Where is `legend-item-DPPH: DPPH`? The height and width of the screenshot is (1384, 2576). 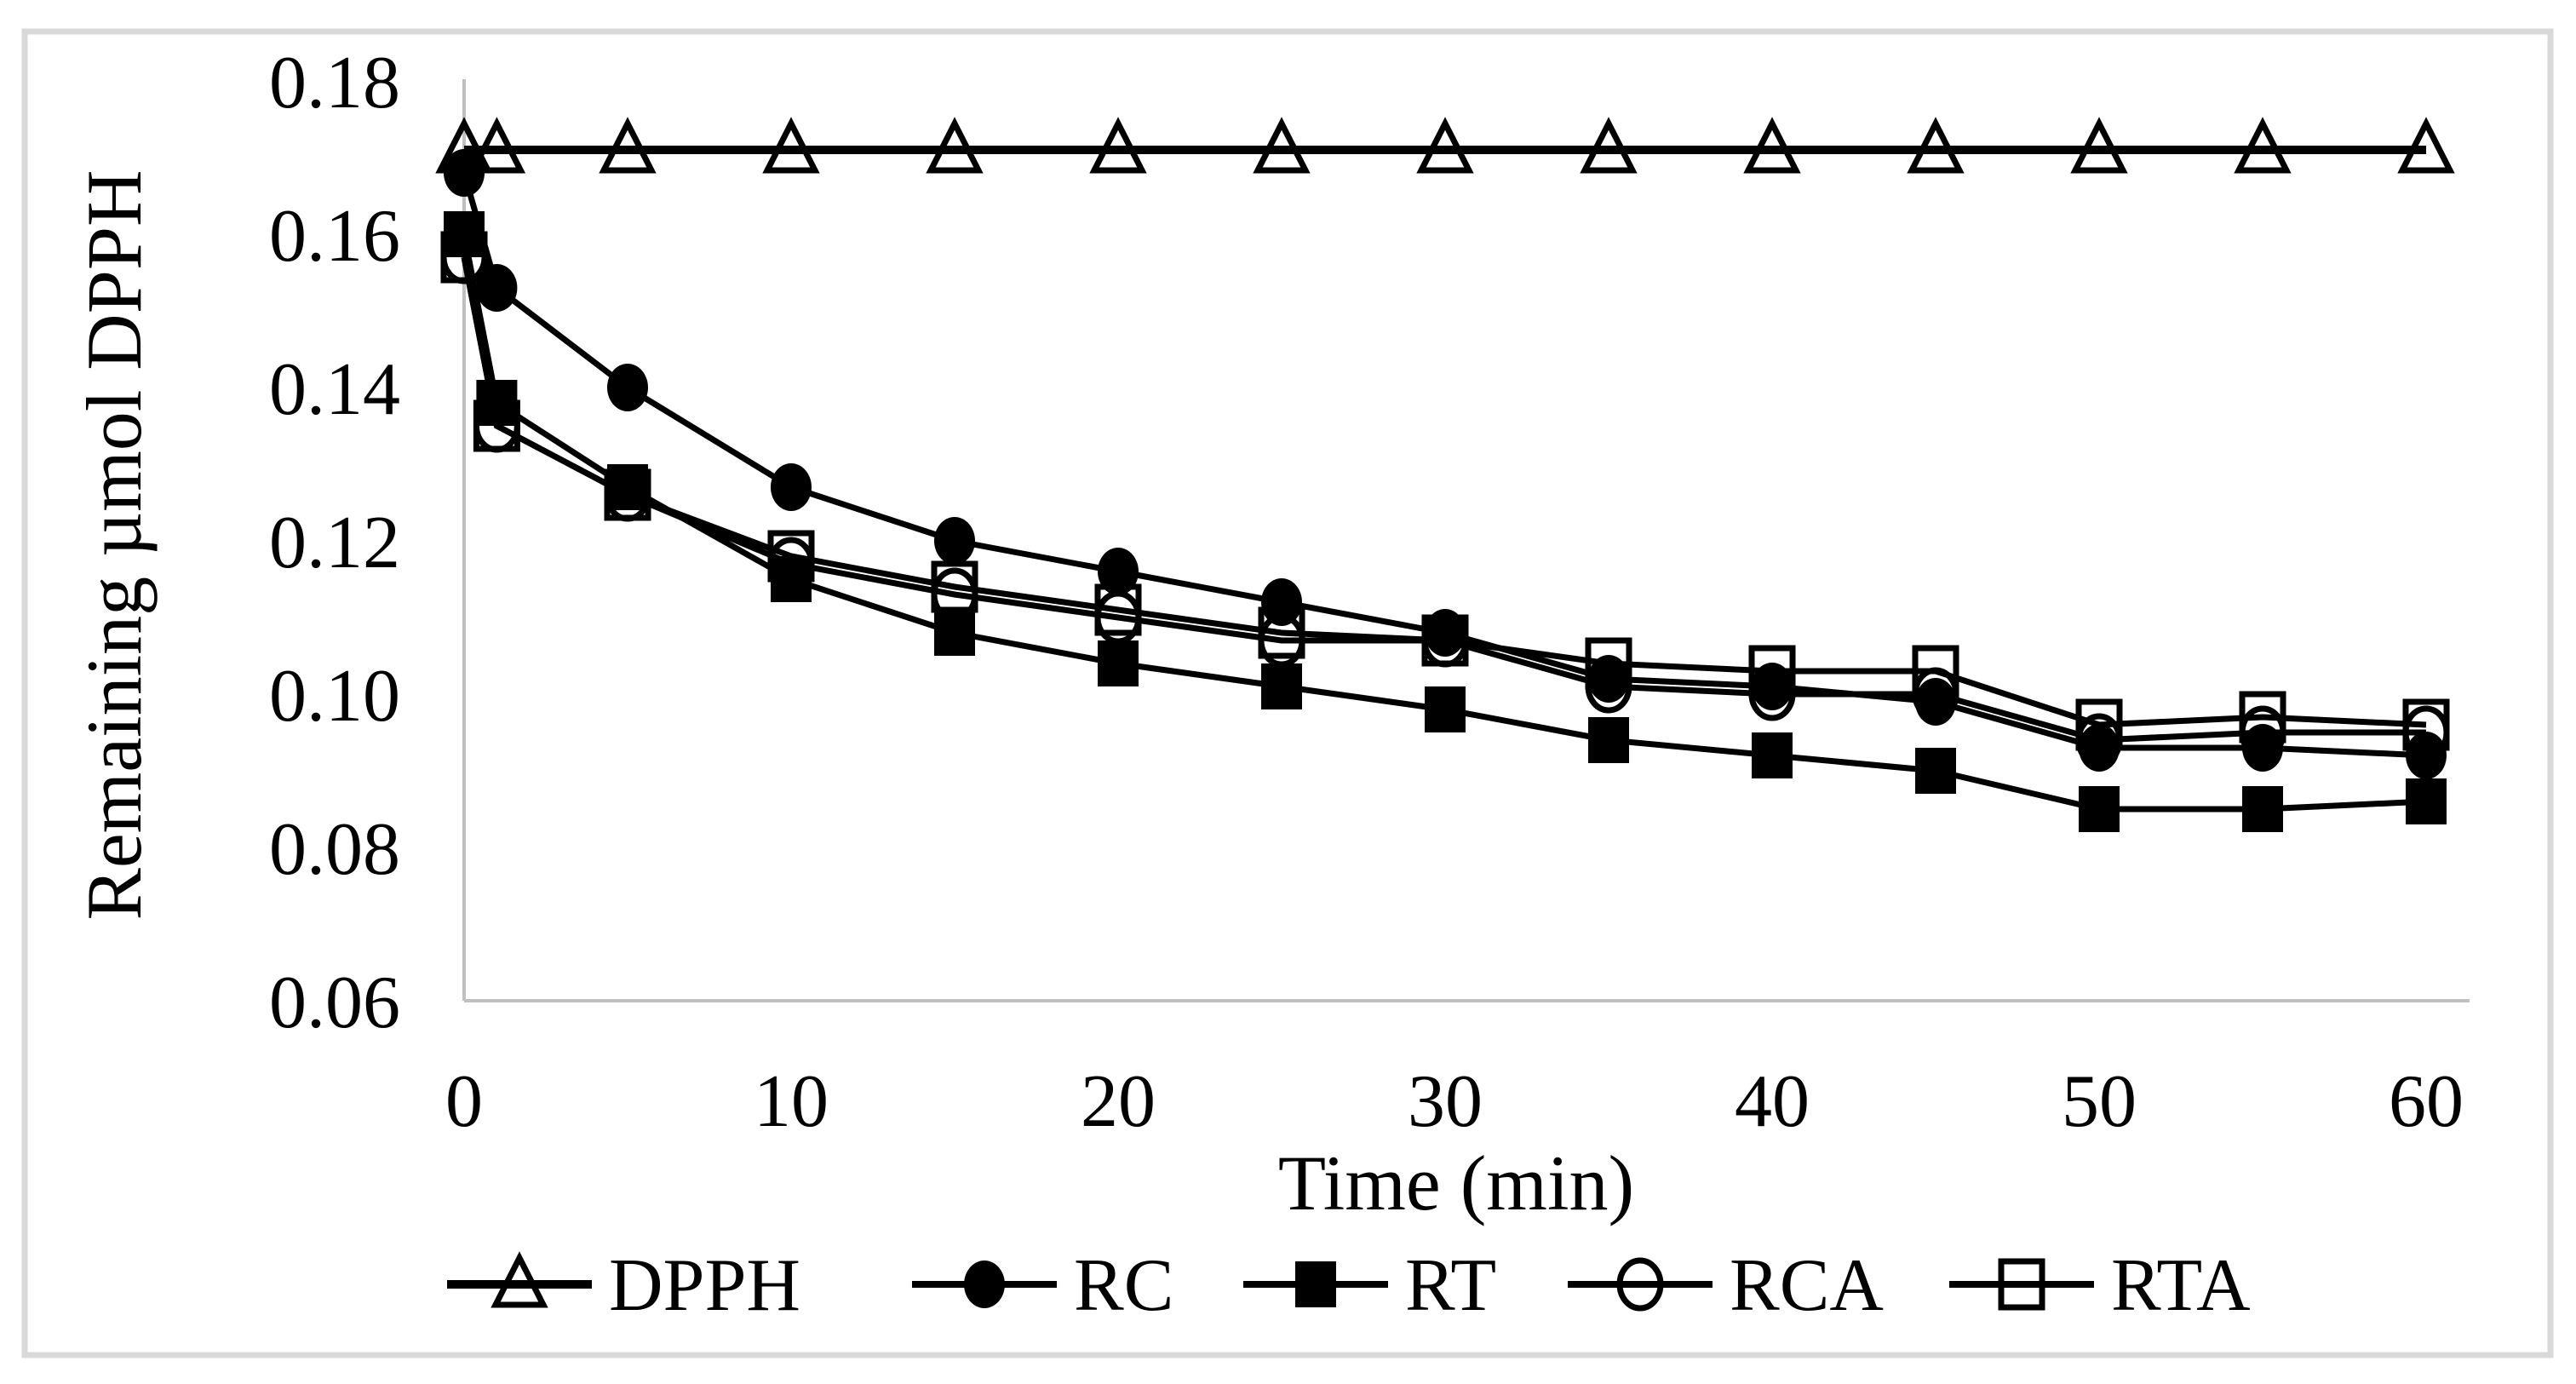
legend-item-DPPH: DPPH is located at coordinates (623, 1285).